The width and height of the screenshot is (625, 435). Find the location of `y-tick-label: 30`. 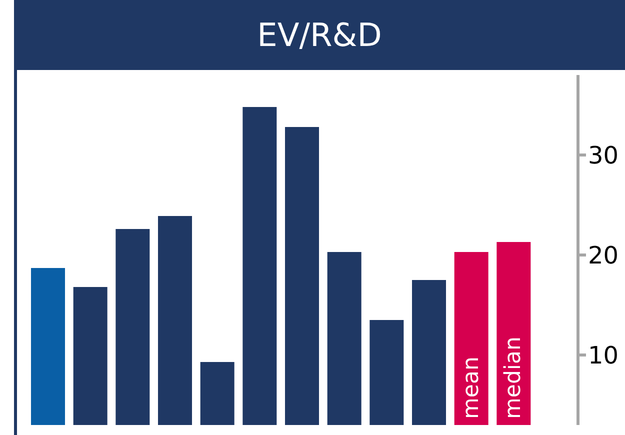

y-tick-label: 30 is located at coordinates (603, 156).